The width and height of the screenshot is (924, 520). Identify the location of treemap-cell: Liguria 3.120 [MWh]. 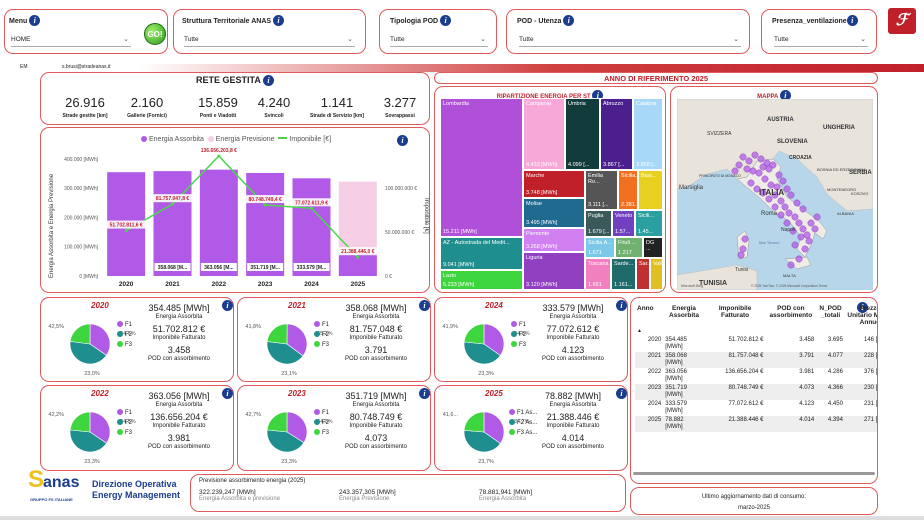
(554, 271).